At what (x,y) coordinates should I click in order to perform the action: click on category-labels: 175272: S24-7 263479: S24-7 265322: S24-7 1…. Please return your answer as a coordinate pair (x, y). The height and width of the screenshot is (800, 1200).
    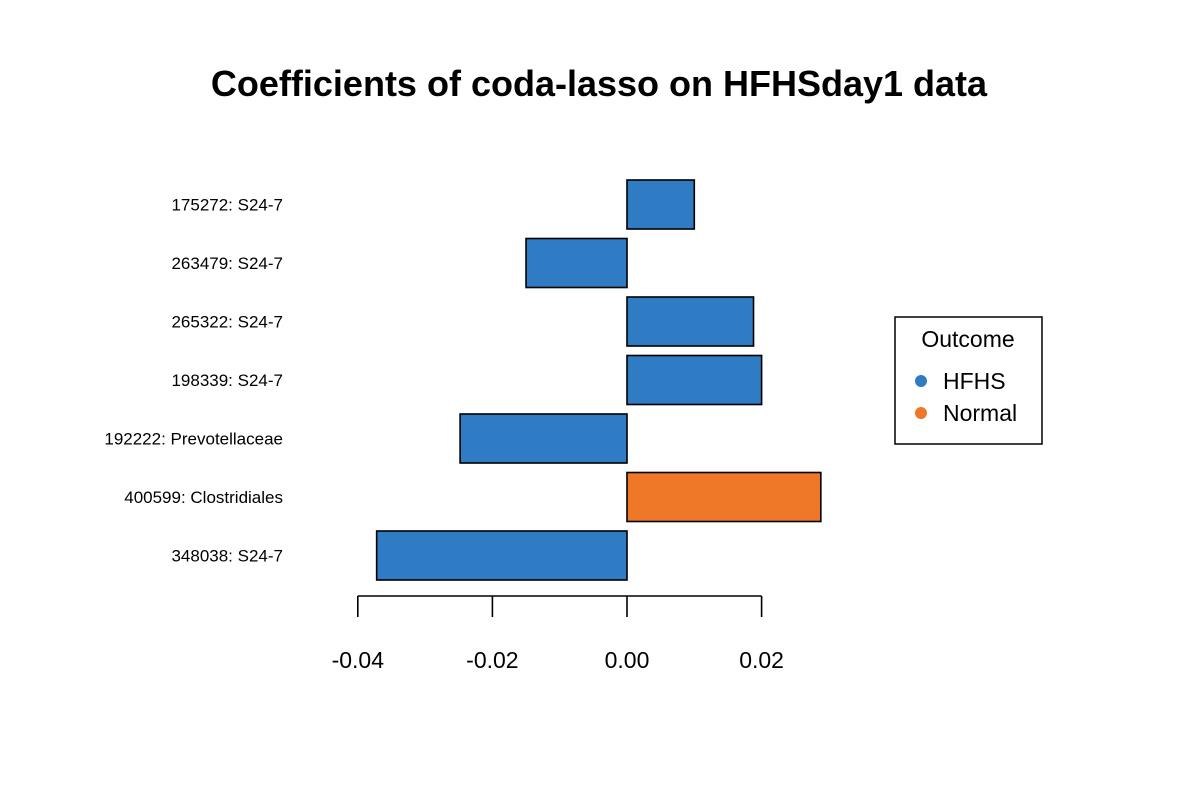
    Looking at the image, I should click on (193, 381).